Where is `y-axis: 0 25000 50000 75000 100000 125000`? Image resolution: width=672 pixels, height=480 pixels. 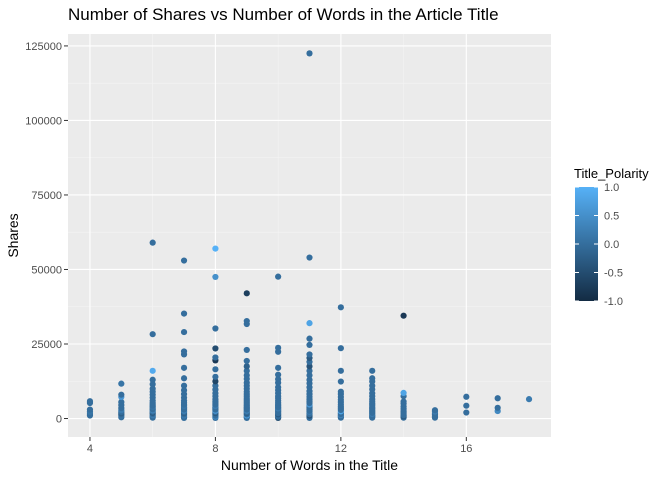 y-axis: 0 25000 50000 75000 100000 125000 is located at coordinates (46, 233).